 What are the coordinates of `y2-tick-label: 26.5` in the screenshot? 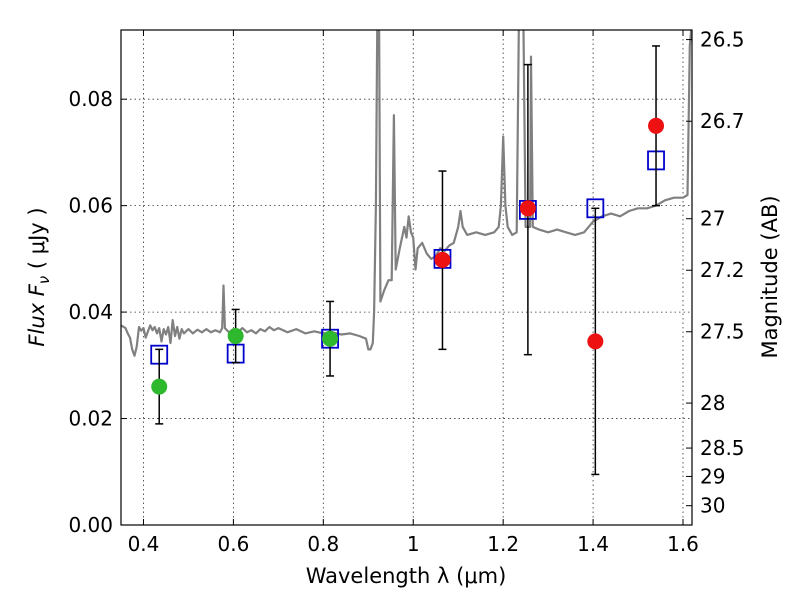 It's located at (722, 40).